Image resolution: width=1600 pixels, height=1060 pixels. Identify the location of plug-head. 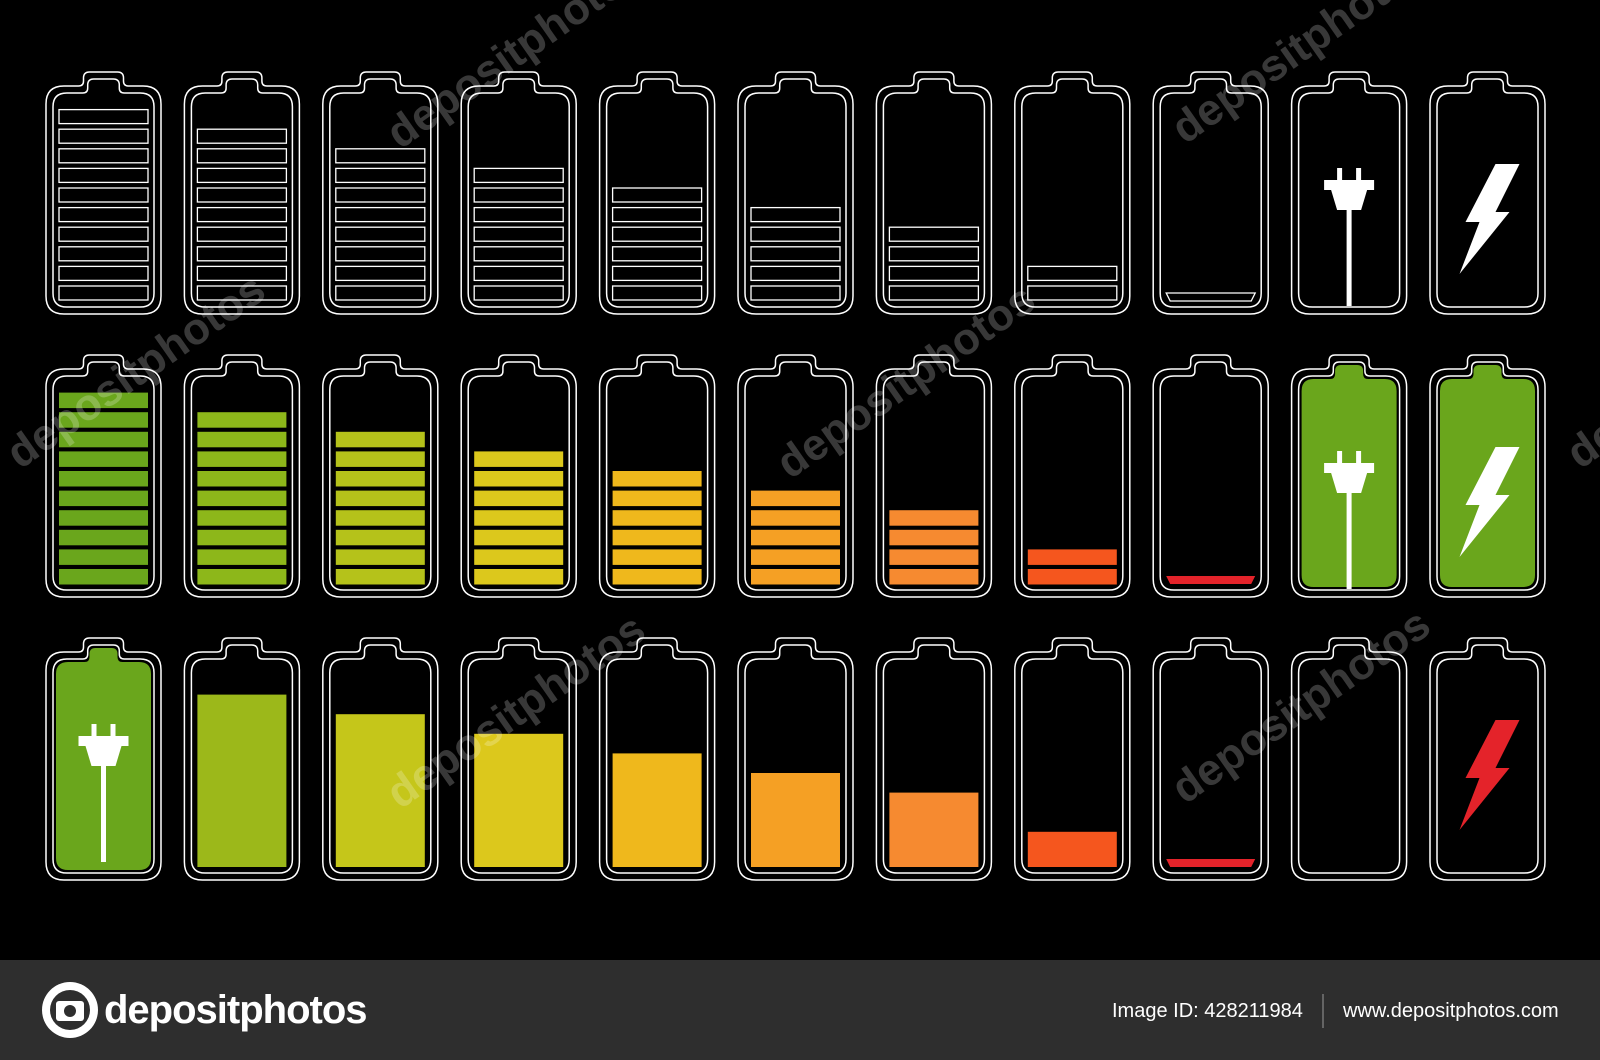
(1349, 468).